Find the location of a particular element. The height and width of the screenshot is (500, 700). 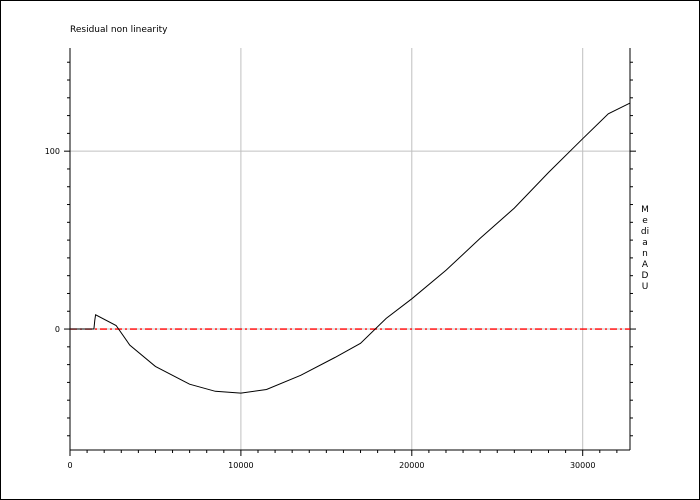

y-tick-label: 100 is located at coordinates (52, 151).